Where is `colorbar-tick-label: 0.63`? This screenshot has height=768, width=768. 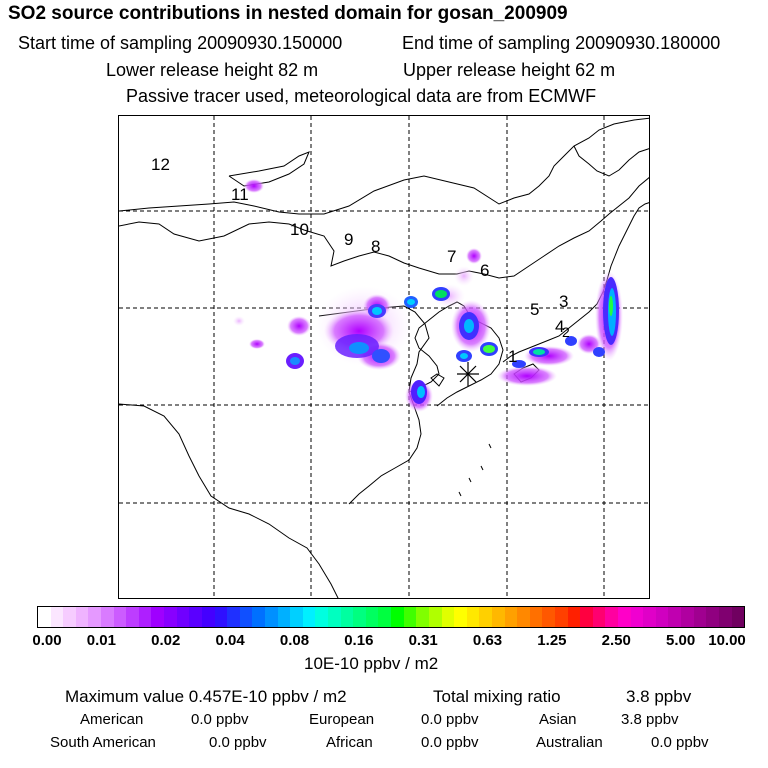
colorbar-tick-label: 0.63 is located at coordinates (487, 640).